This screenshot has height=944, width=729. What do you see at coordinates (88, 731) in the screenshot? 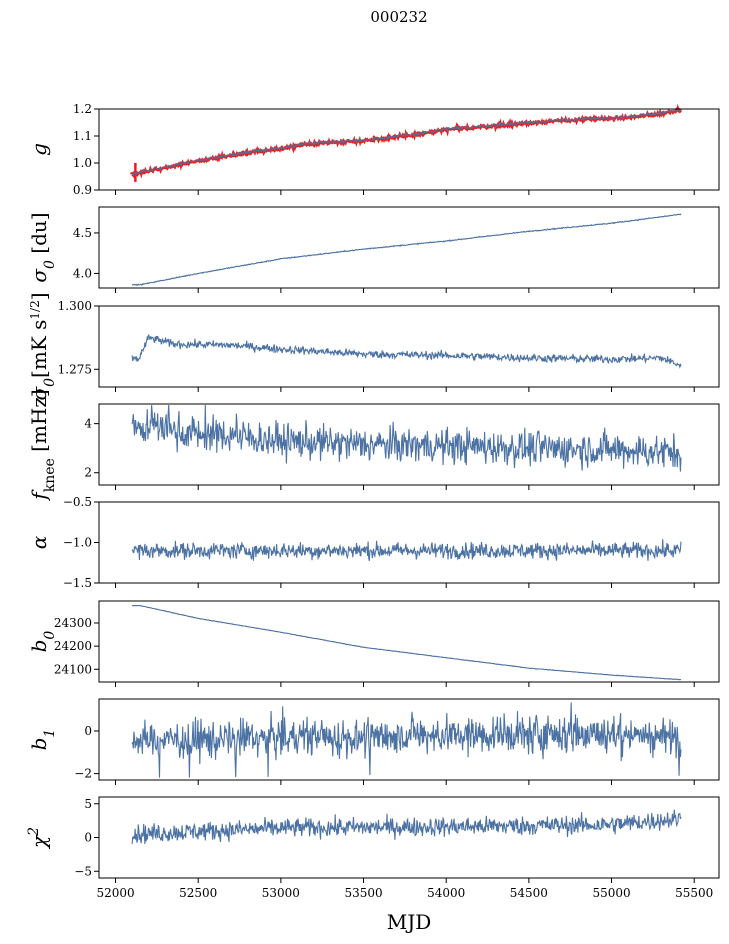
I see `y-tick-label-b1: 0` at bounding box center [88, 731].